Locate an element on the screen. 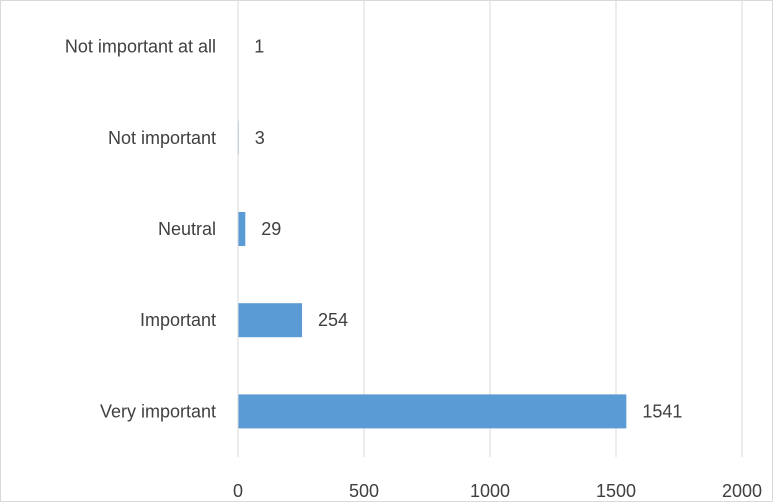 Image resolution: width=773 pixels, height=503 pixels. x-tick-label: 500 is located at coordinates (364, 491).